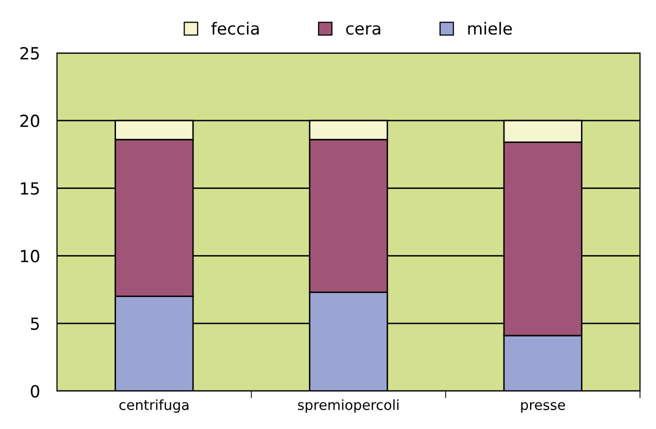 The height and width of the screenshot is (429, 656). I want to click on legend-label: feccia, so click(235, 28).